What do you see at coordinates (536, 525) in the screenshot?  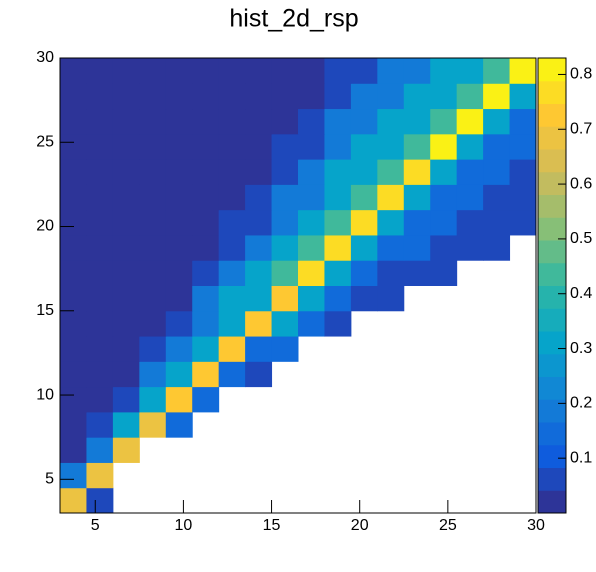 I see `x-tick-label: 30` at bounding box center [536, 525].